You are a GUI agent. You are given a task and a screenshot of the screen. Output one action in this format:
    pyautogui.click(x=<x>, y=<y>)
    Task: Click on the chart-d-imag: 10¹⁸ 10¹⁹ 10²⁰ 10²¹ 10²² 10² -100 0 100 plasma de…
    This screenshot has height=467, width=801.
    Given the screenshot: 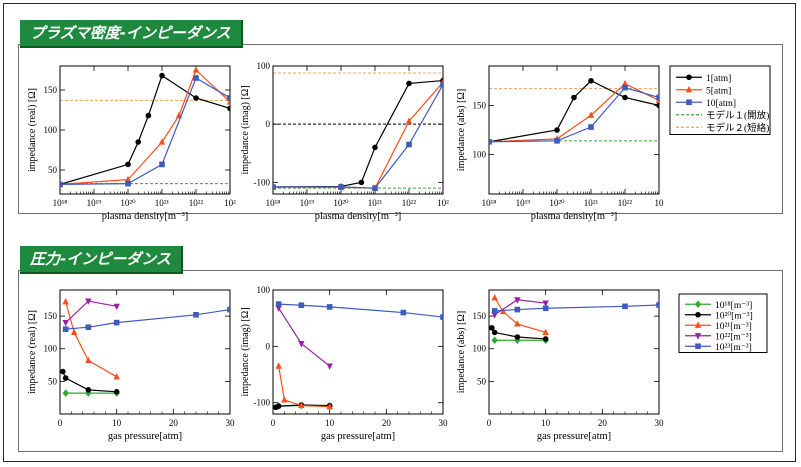 What is the action you would take?
    pyautogui.click(x=344, y=141)
    